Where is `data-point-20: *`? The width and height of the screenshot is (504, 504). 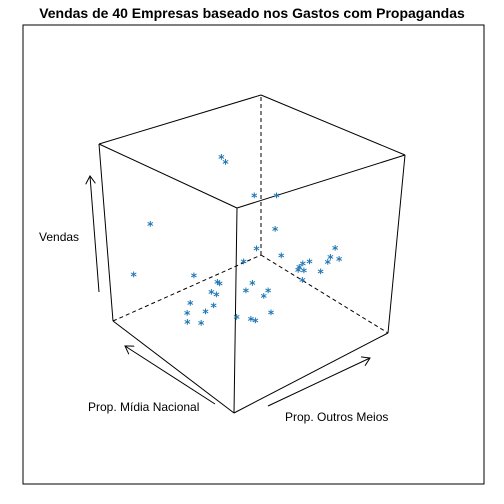
data-point-20: * is located at coordinates (205, 313).